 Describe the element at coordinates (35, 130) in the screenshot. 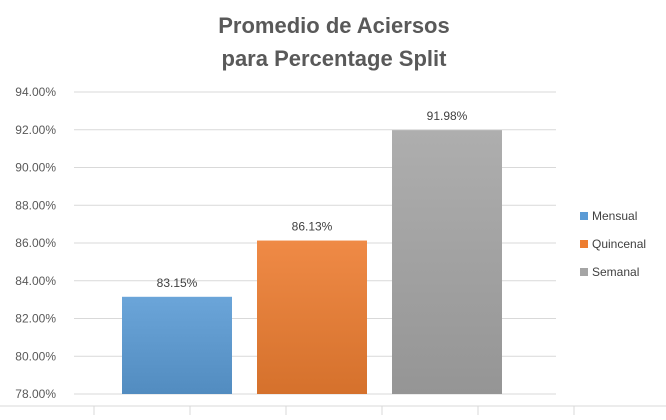

I see `y-tick-label: 92.00%` at that location.